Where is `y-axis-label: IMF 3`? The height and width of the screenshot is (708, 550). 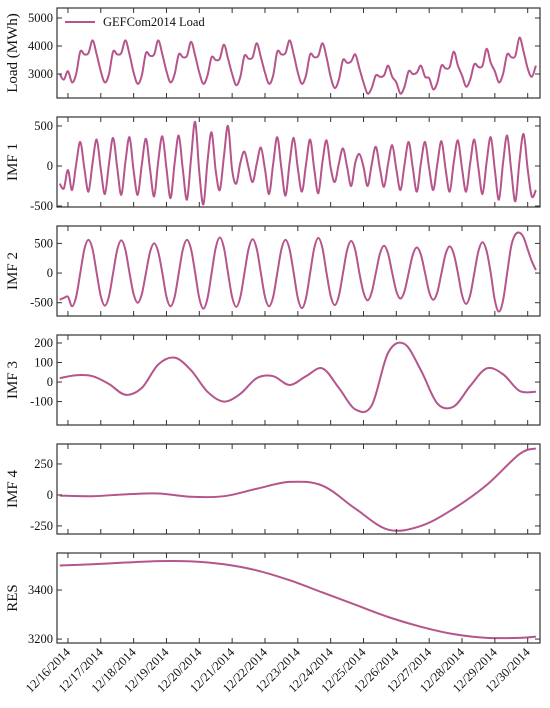 y-axis-label: IMF 3 is located at coordinates (13, 380).